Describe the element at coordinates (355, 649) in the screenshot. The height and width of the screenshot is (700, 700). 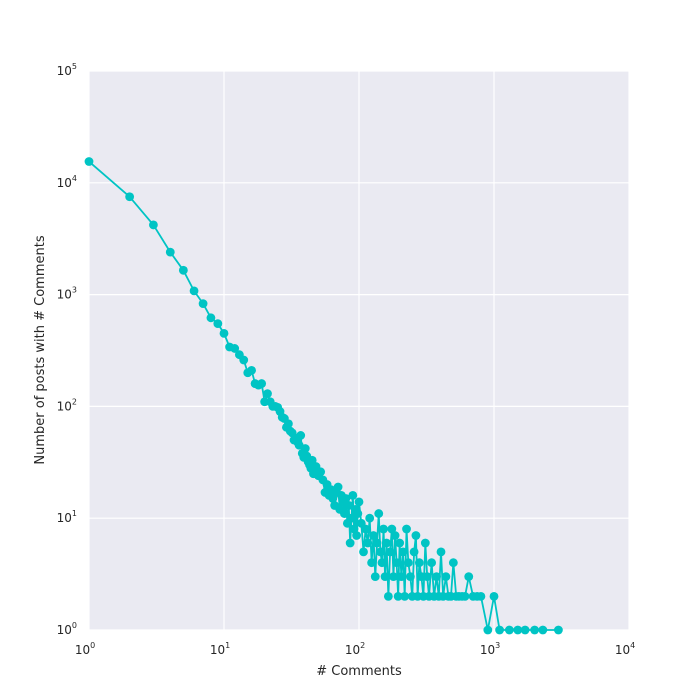
I see `x-tick-label: 10²` at that location.